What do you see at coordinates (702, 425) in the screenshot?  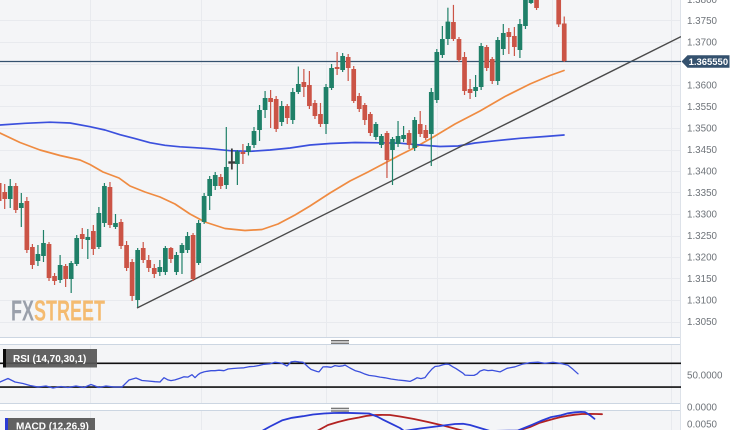 I see `svg-text: 0.0050` at bounding box center [702, 425].